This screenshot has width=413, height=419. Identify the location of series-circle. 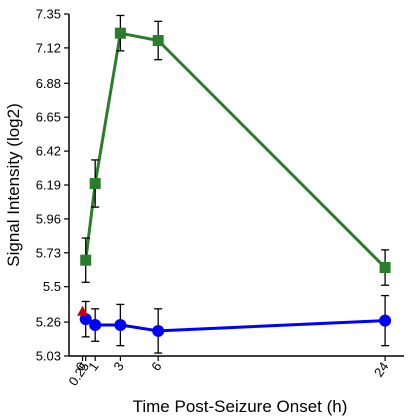
(235, 324).